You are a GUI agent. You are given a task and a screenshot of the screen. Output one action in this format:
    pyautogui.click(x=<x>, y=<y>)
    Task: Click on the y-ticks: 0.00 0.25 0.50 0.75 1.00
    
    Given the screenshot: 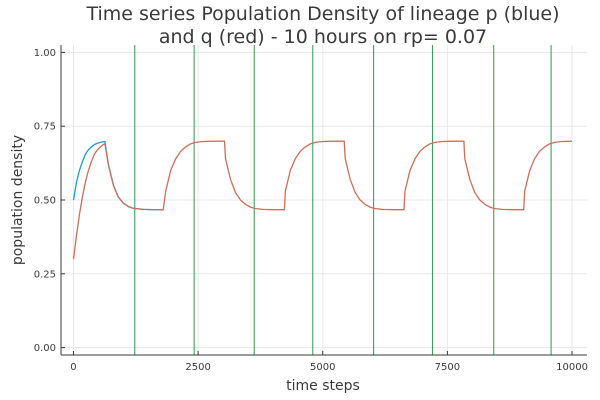 What is the action you would take?
    pyautogui.click(x=49, y=201)
    